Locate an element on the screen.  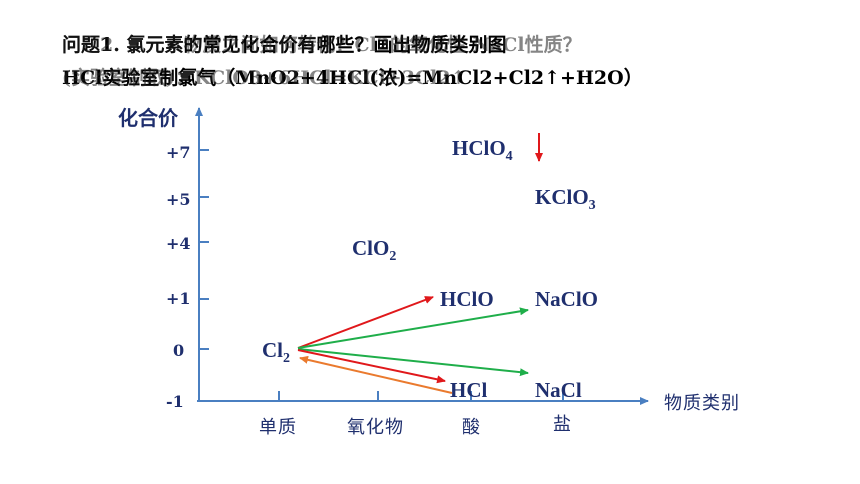
x-category-label: 酸 is located at coordinates (471, 427).